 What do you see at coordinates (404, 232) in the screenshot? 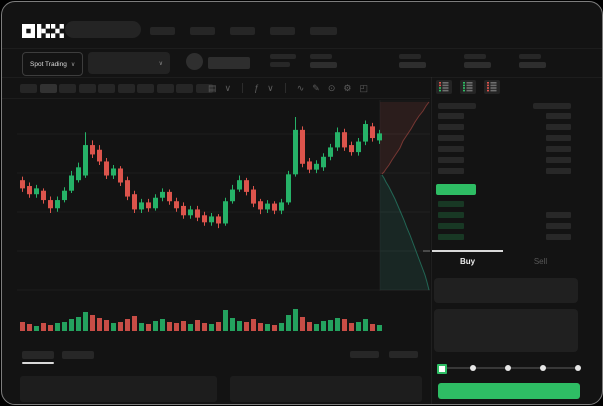
I see `depth-bids-area` at bounding box center [404, 232].